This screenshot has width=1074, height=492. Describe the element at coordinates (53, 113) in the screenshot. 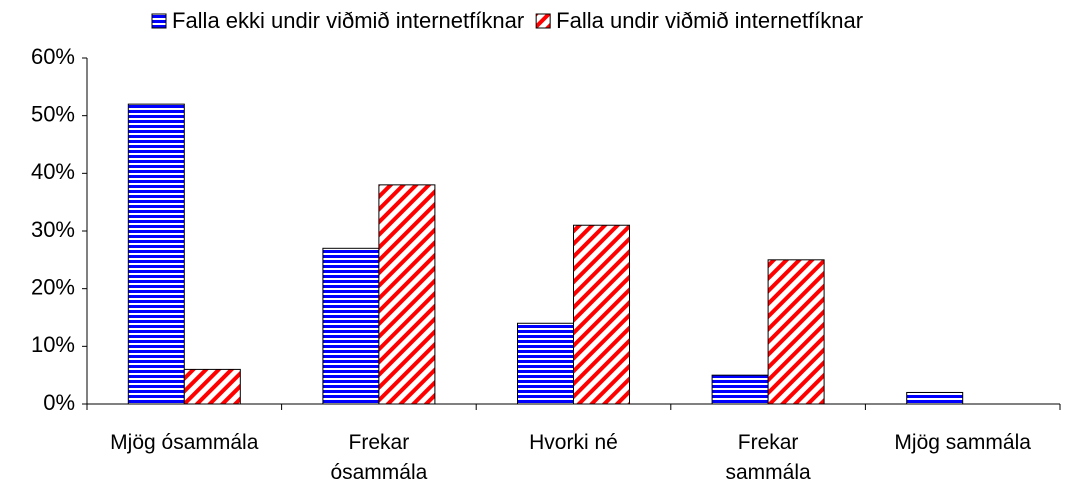

I see `y-tick-label: 50%` at that location.